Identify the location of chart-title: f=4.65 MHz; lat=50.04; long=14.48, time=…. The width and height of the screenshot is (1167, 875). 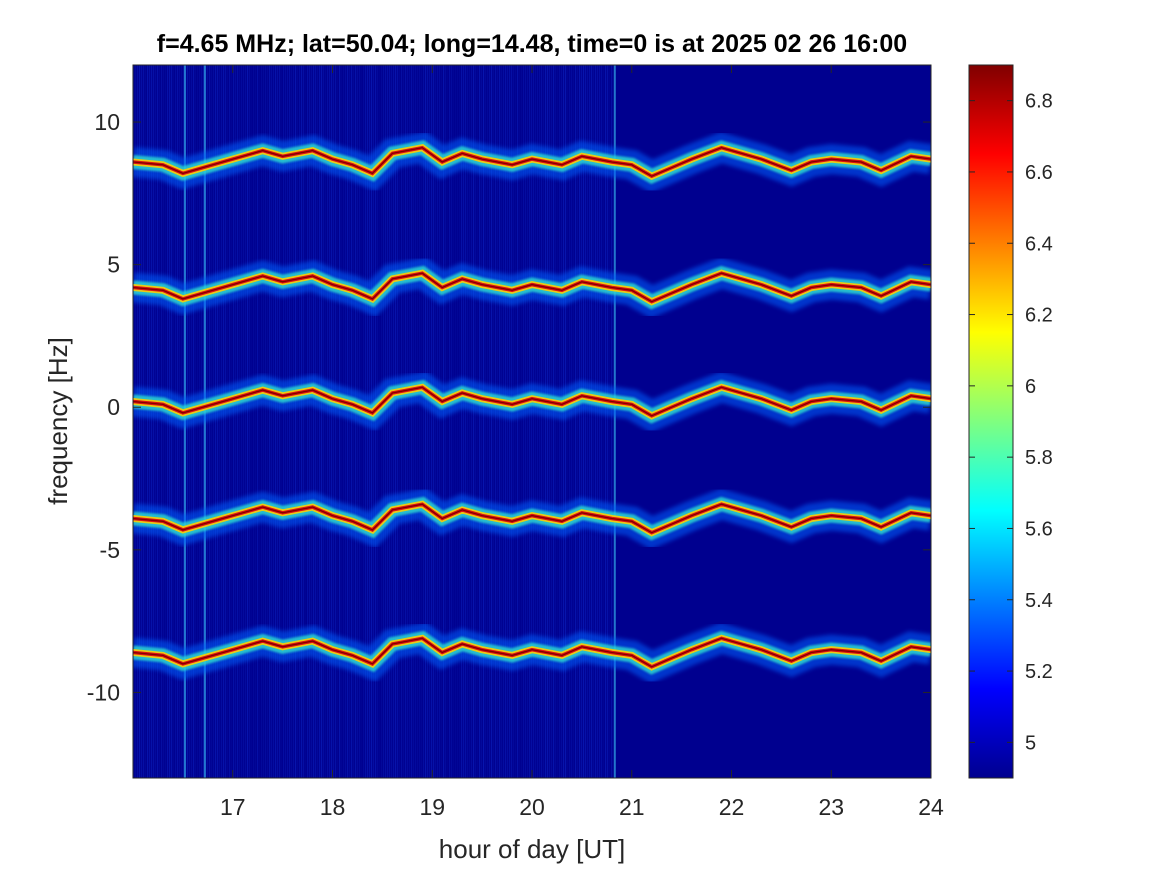
(532, 44).